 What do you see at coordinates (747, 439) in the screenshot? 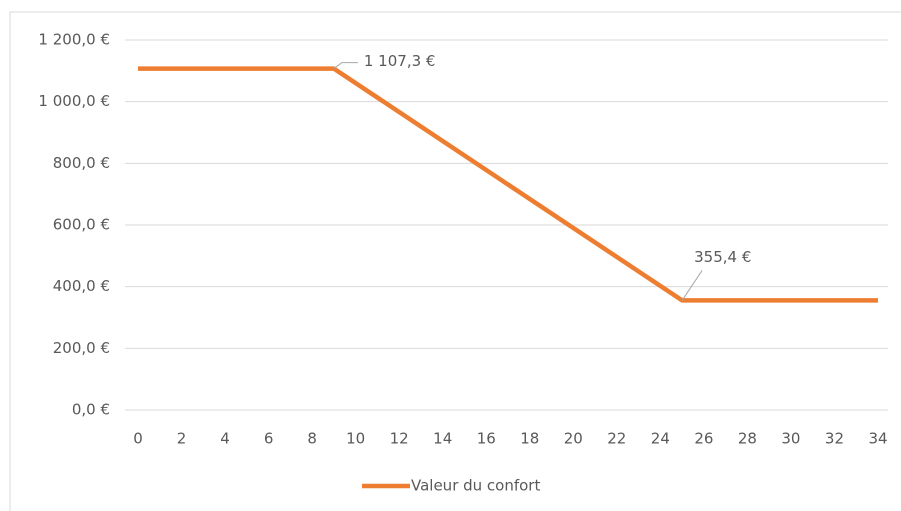
I see `x-tick-label: 28` at bounding box center [747, 439].